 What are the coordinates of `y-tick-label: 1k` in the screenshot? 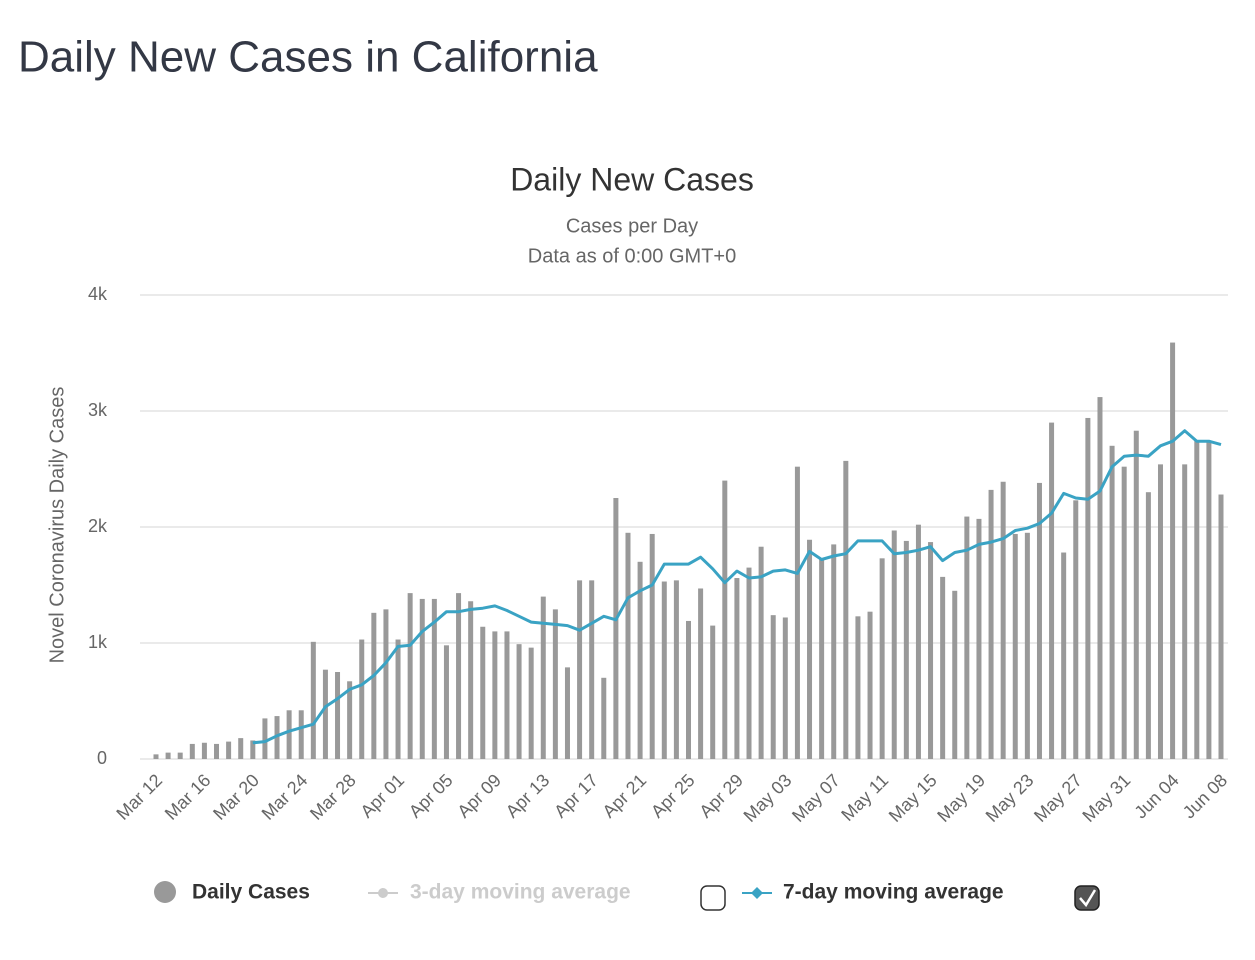 It's located at (98, 642).